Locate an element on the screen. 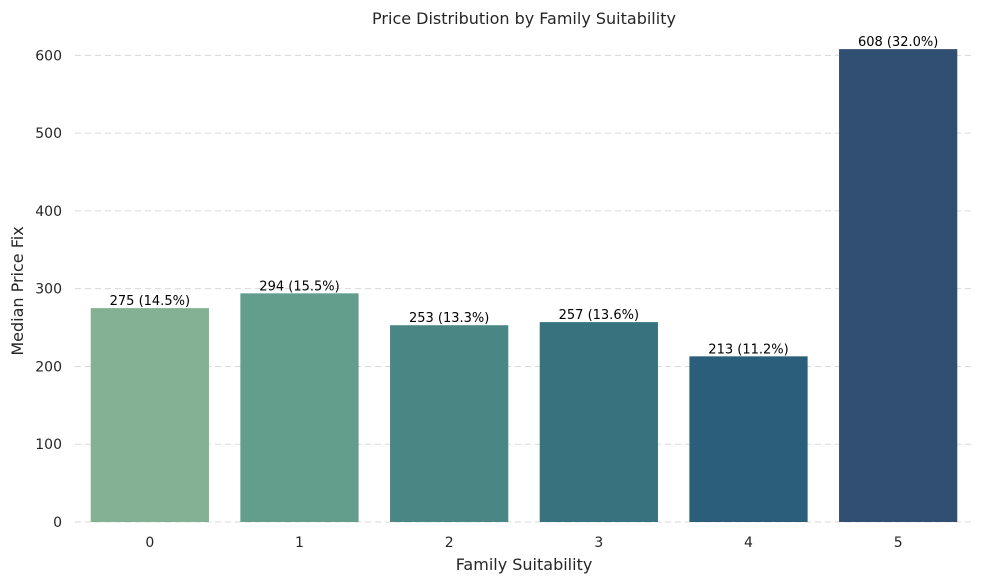 Image resolution: width=984 pixels, height=584 pixels. data-label: 257 (13.6%) is located at coordinates (599, 315).